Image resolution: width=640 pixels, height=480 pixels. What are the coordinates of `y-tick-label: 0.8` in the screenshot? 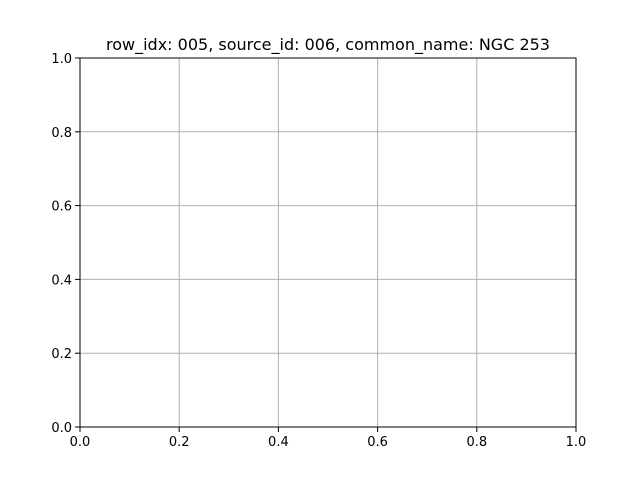 It's located at (61, 133).